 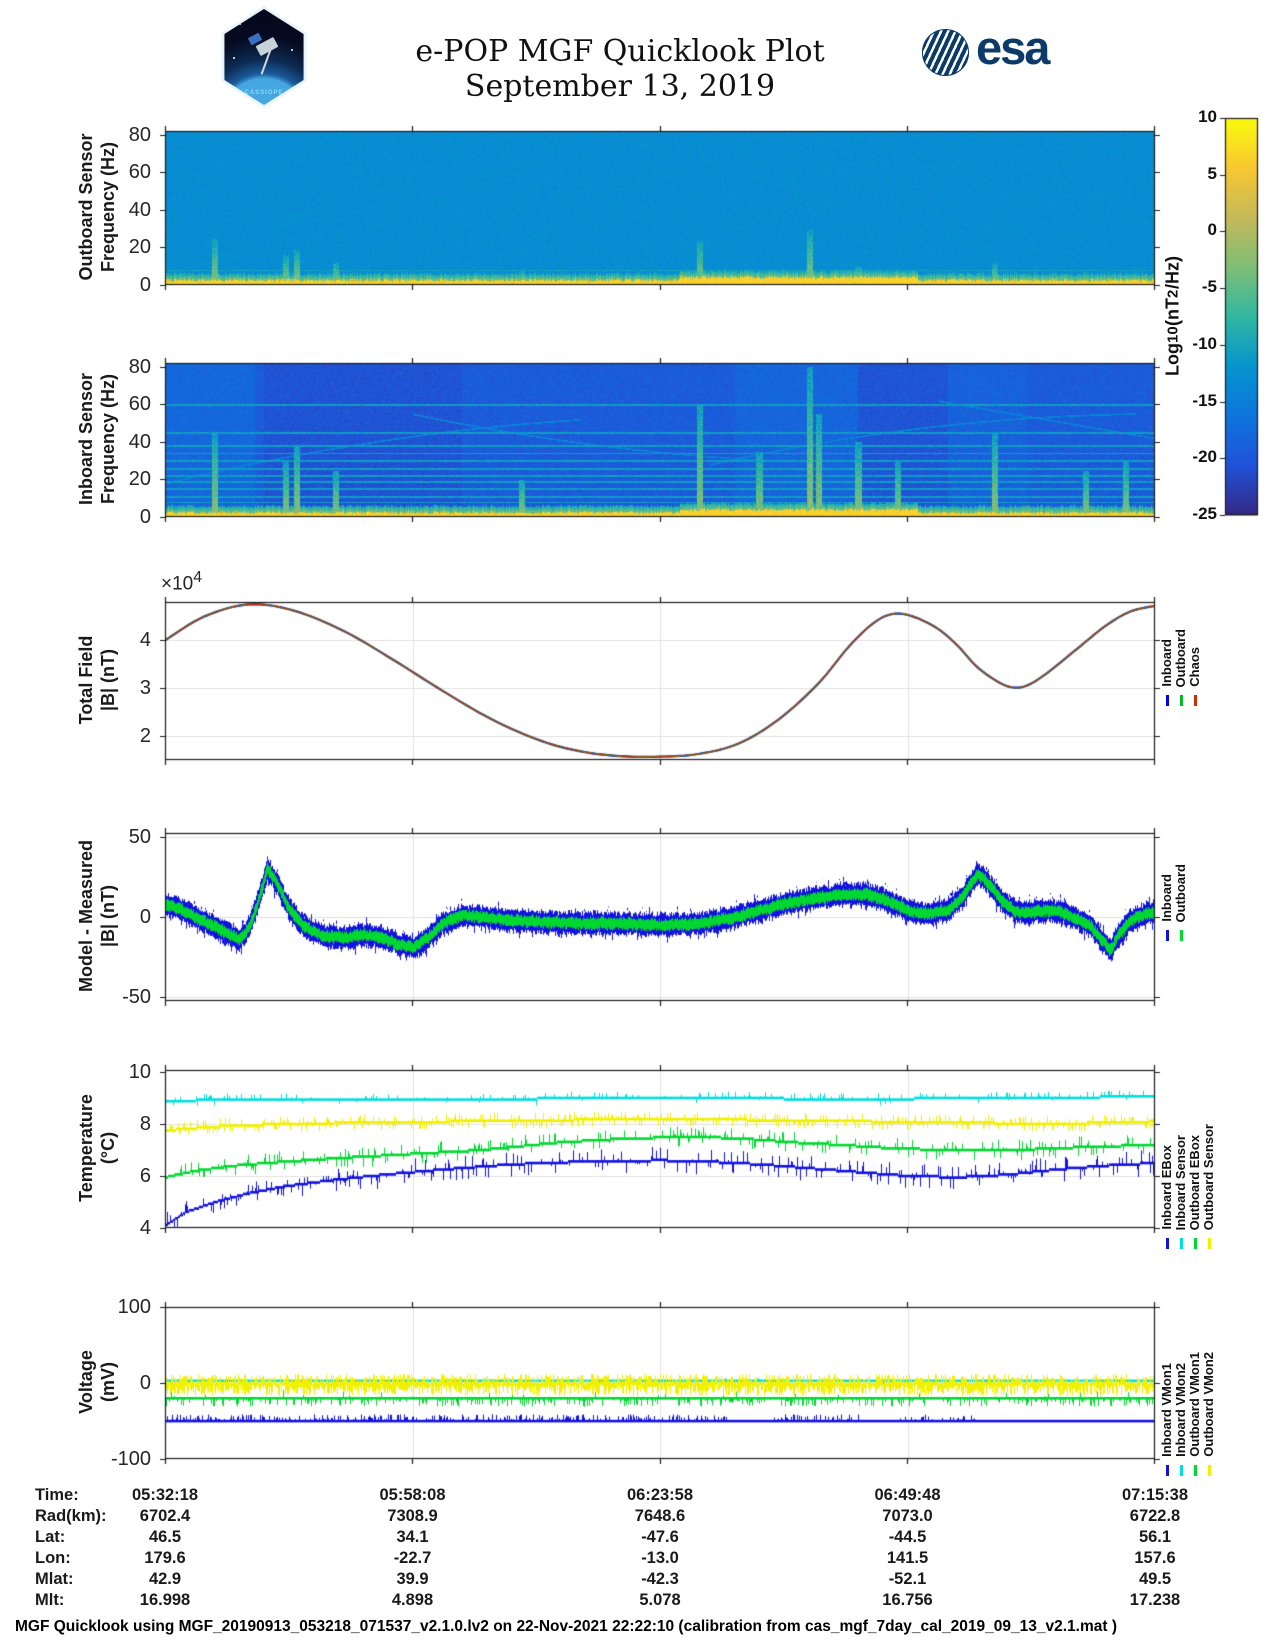 What do you see at coordinates (1209, 1470) in the screenshot?
I see `legend-tick-outboard-vmon2` at bounding box center [1209, 1470].